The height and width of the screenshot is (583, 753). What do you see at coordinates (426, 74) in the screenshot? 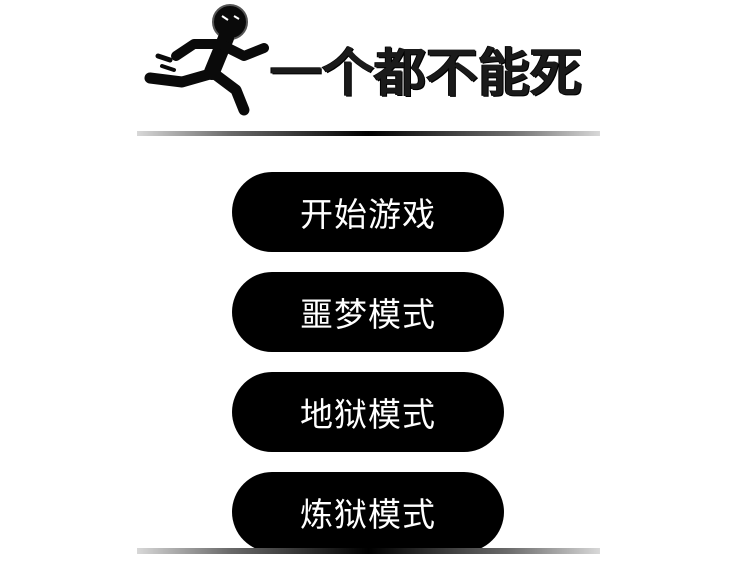
I see `game-title: 一个都不能死` at bounding box center [426, 74].